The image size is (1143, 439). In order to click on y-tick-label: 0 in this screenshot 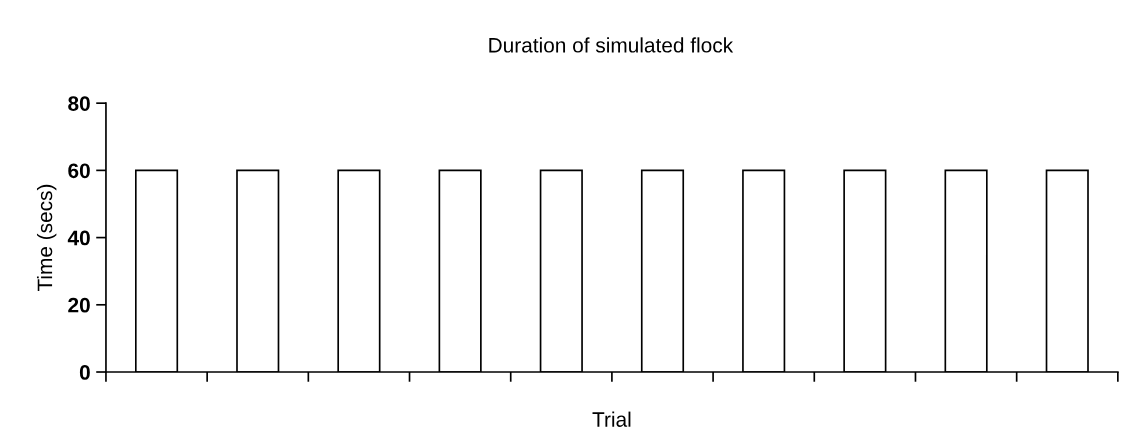, I will do `click(84, 372)`.